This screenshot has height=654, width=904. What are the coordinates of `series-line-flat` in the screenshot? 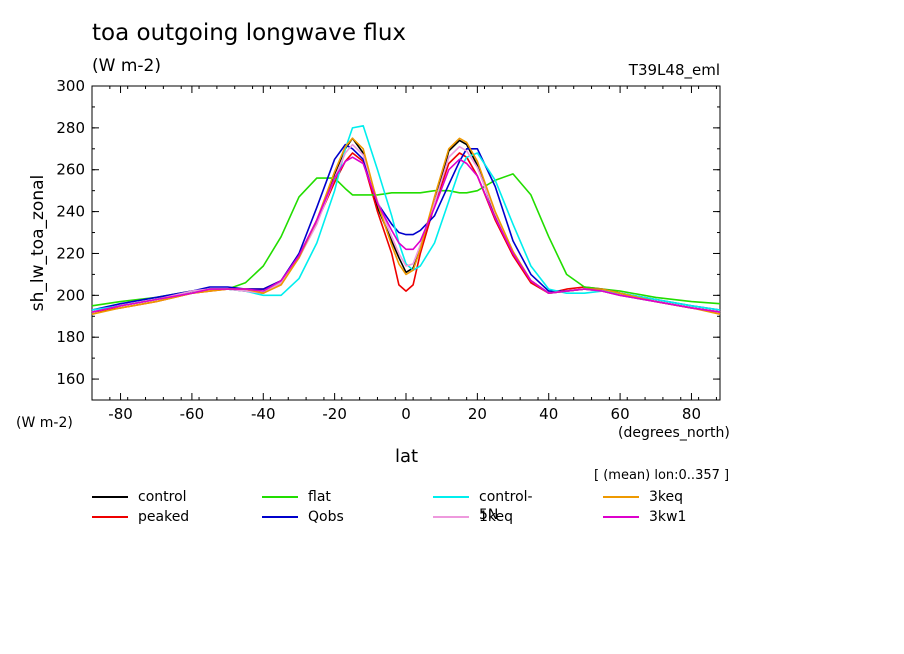 It's located at (406, 240).